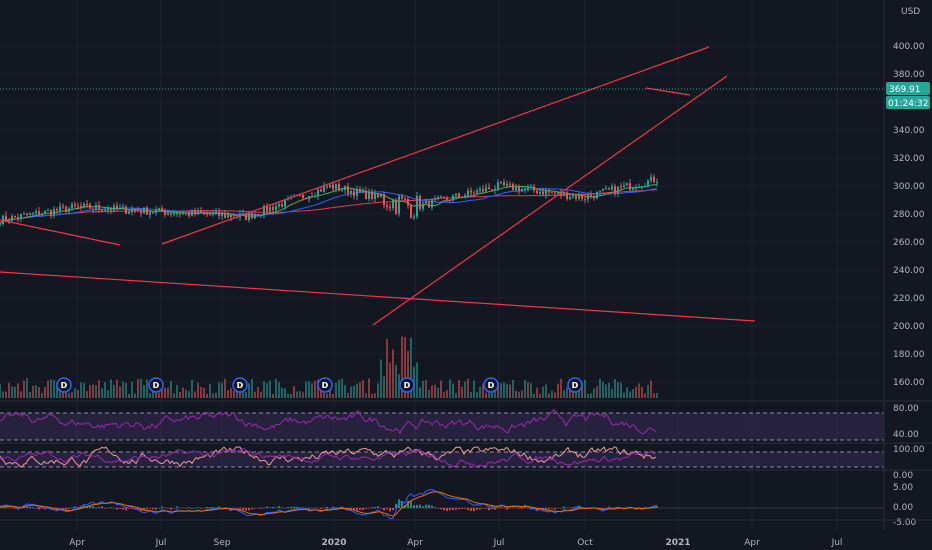 The image size is (932, 550). What do you see at coordinates (909, 450) in the screenshot?
I see `pane-tick-label: 100.00` at bounding box center [909, 450].